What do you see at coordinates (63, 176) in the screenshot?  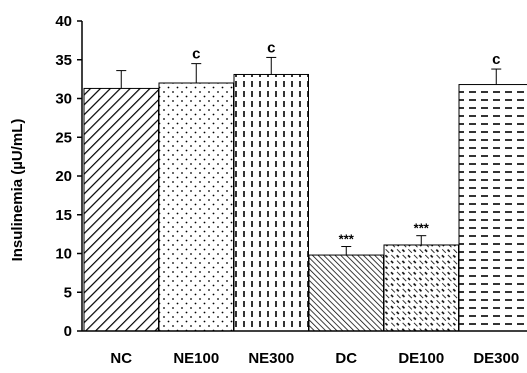 I see `y-tick-label: 20` at bounding box center [63, 176].